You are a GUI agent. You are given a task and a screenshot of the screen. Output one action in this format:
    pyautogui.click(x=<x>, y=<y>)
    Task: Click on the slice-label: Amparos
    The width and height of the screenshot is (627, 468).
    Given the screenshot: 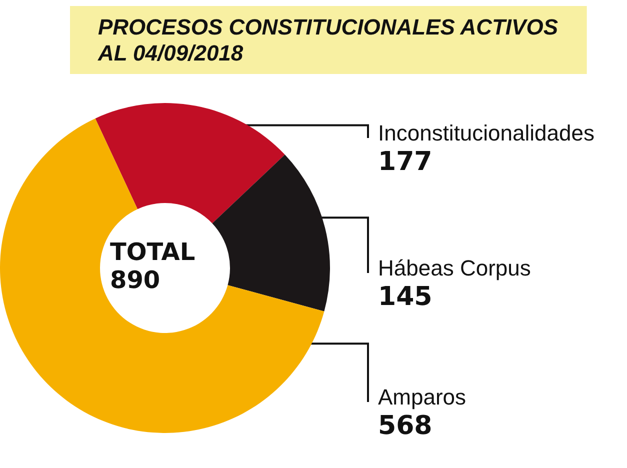 What is the action you would take?
    pyautogui.click(x=422, y=397)
    